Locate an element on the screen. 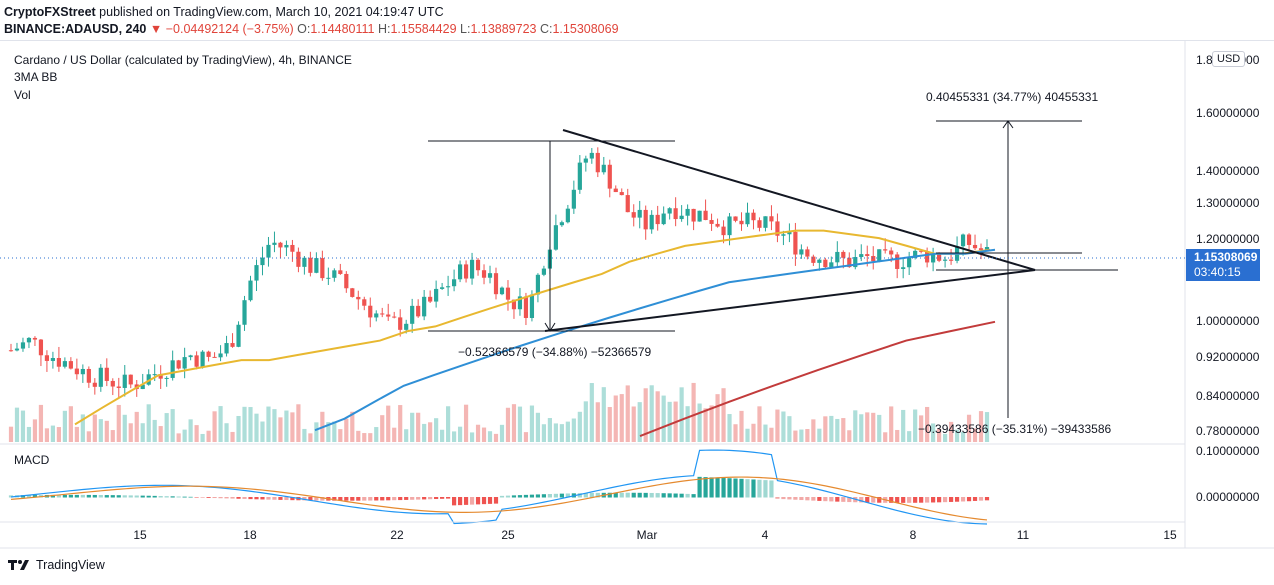 The height and width of the screenshot is (585, 1274). footer-brand: TradingView is located at coordinates (56, 565).